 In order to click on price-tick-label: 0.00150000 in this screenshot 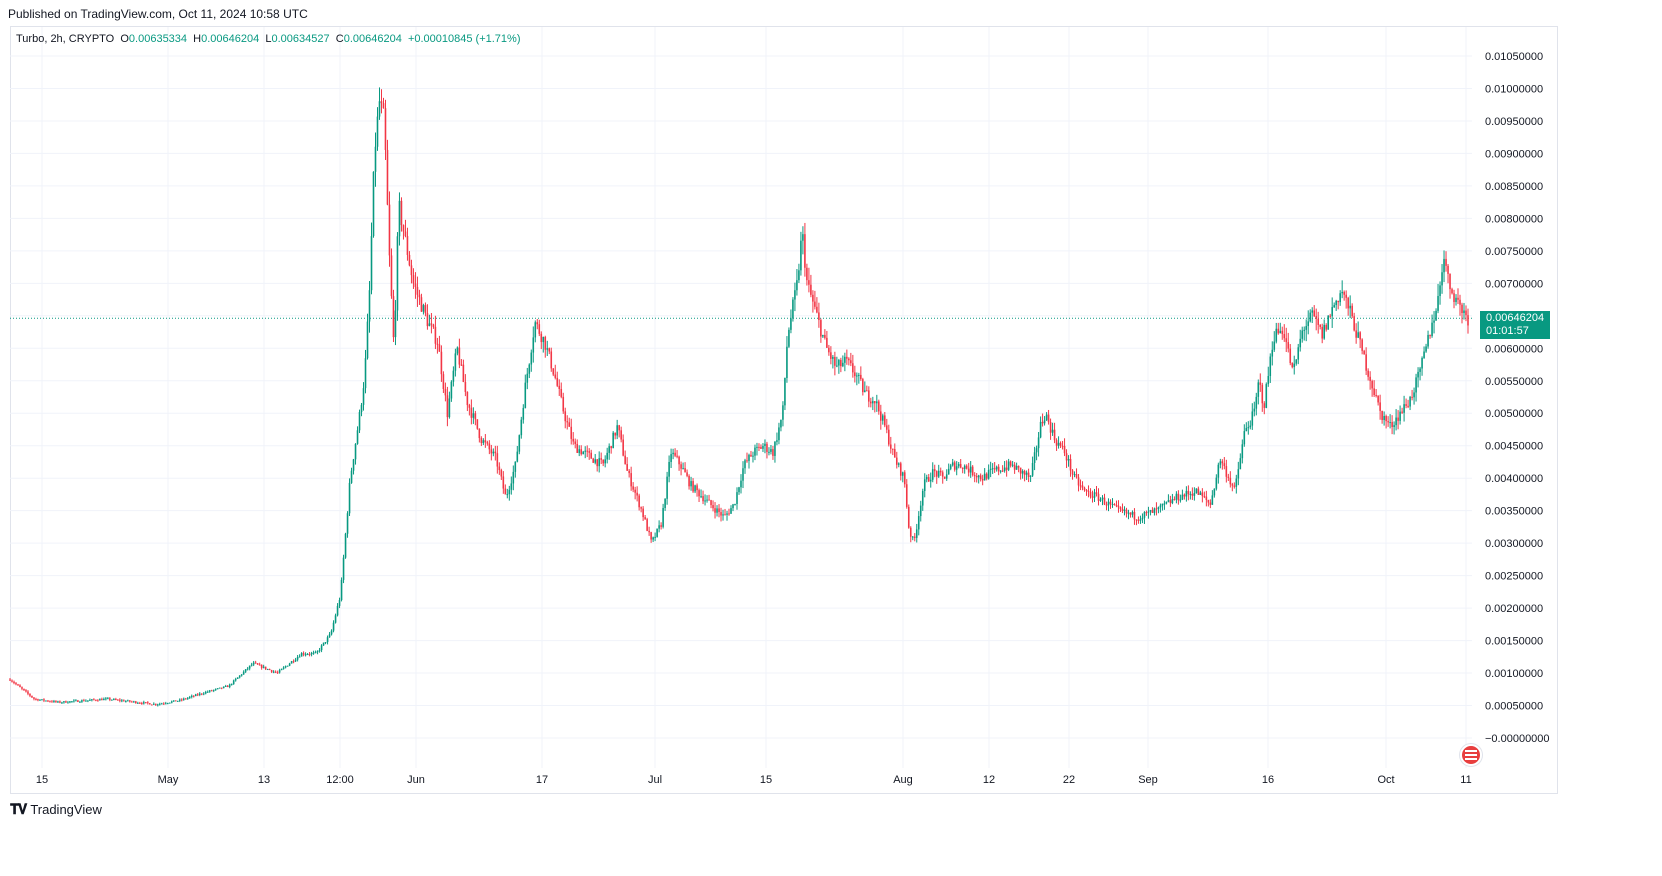, I will do `click(1514, 642)`.